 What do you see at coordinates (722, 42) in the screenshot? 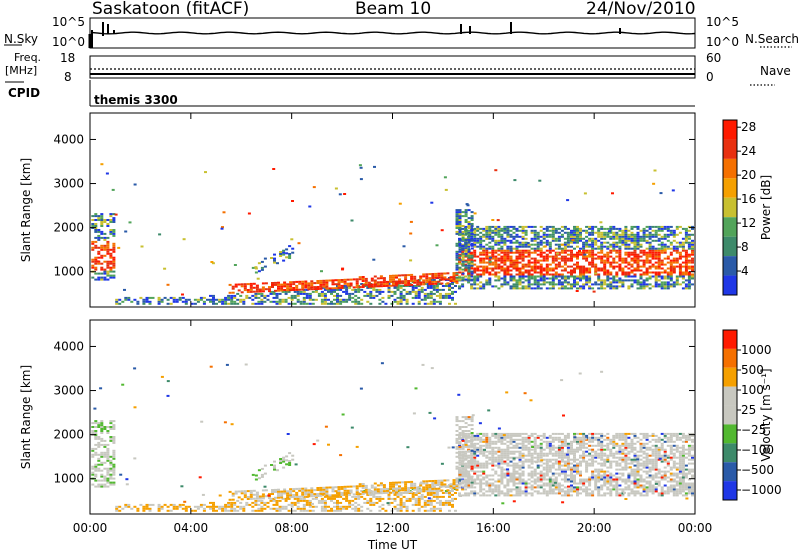
I see `n-tick-right-bottom: 10^0` at bounding box center [722, 42].